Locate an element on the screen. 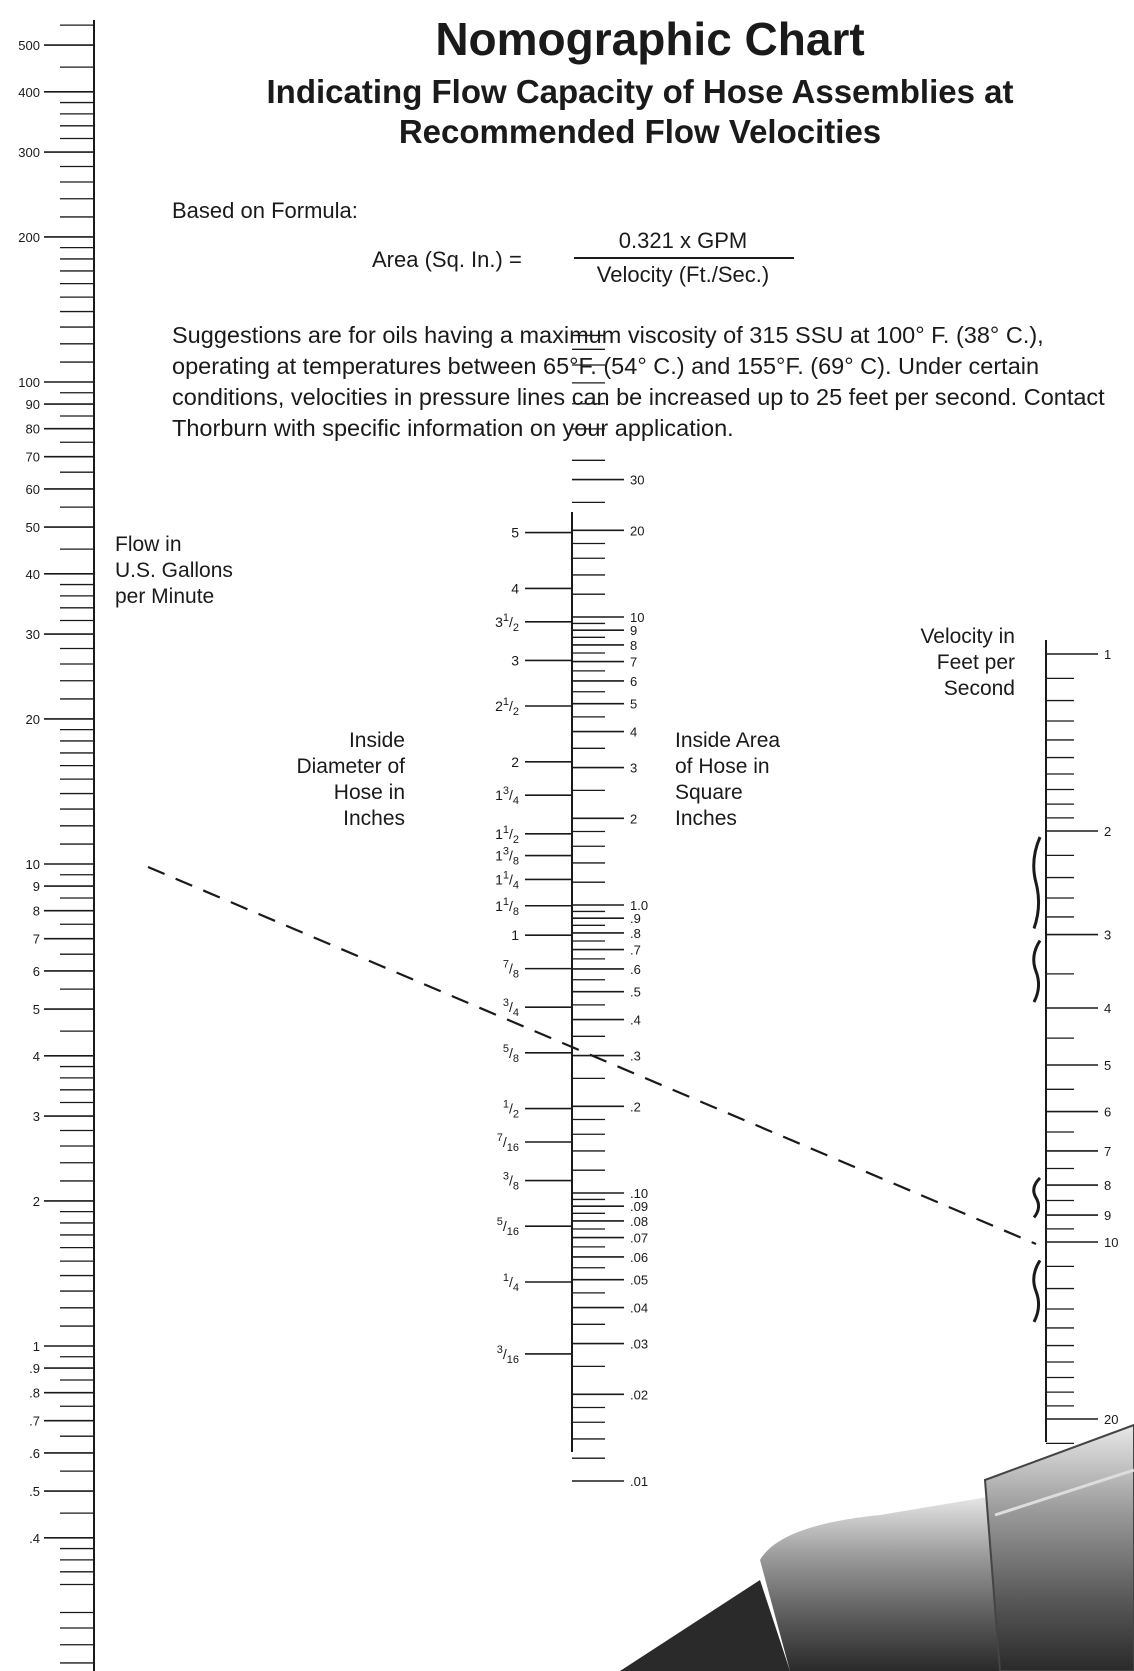  velocity-tick-label: 20 is located at coordinates (1111, 1419).